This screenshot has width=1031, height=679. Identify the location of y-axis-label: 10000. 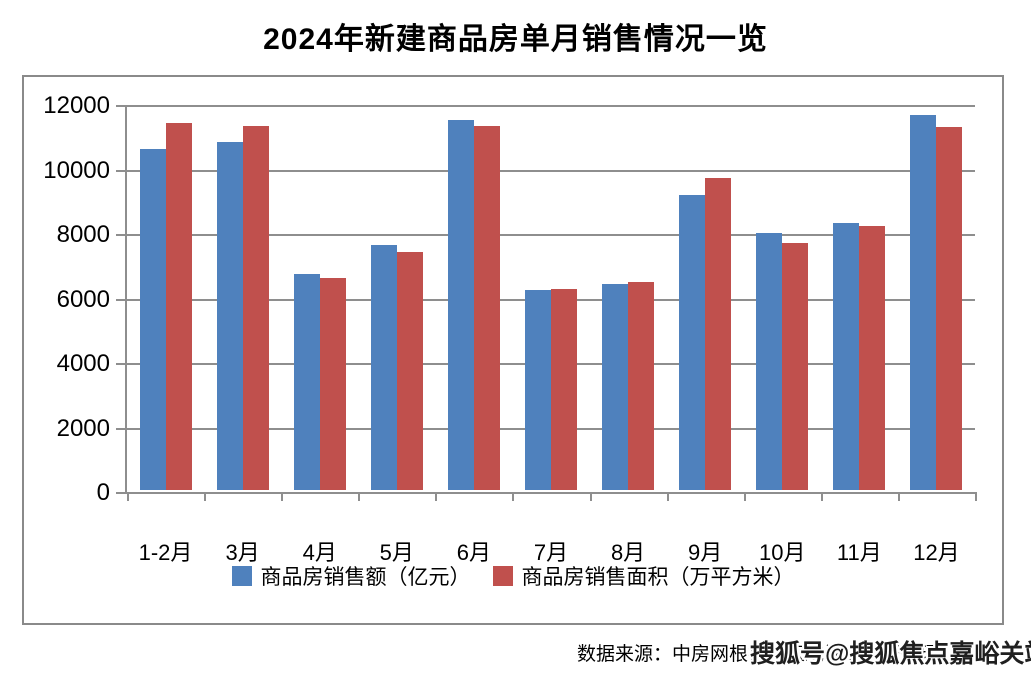
(76, 170).